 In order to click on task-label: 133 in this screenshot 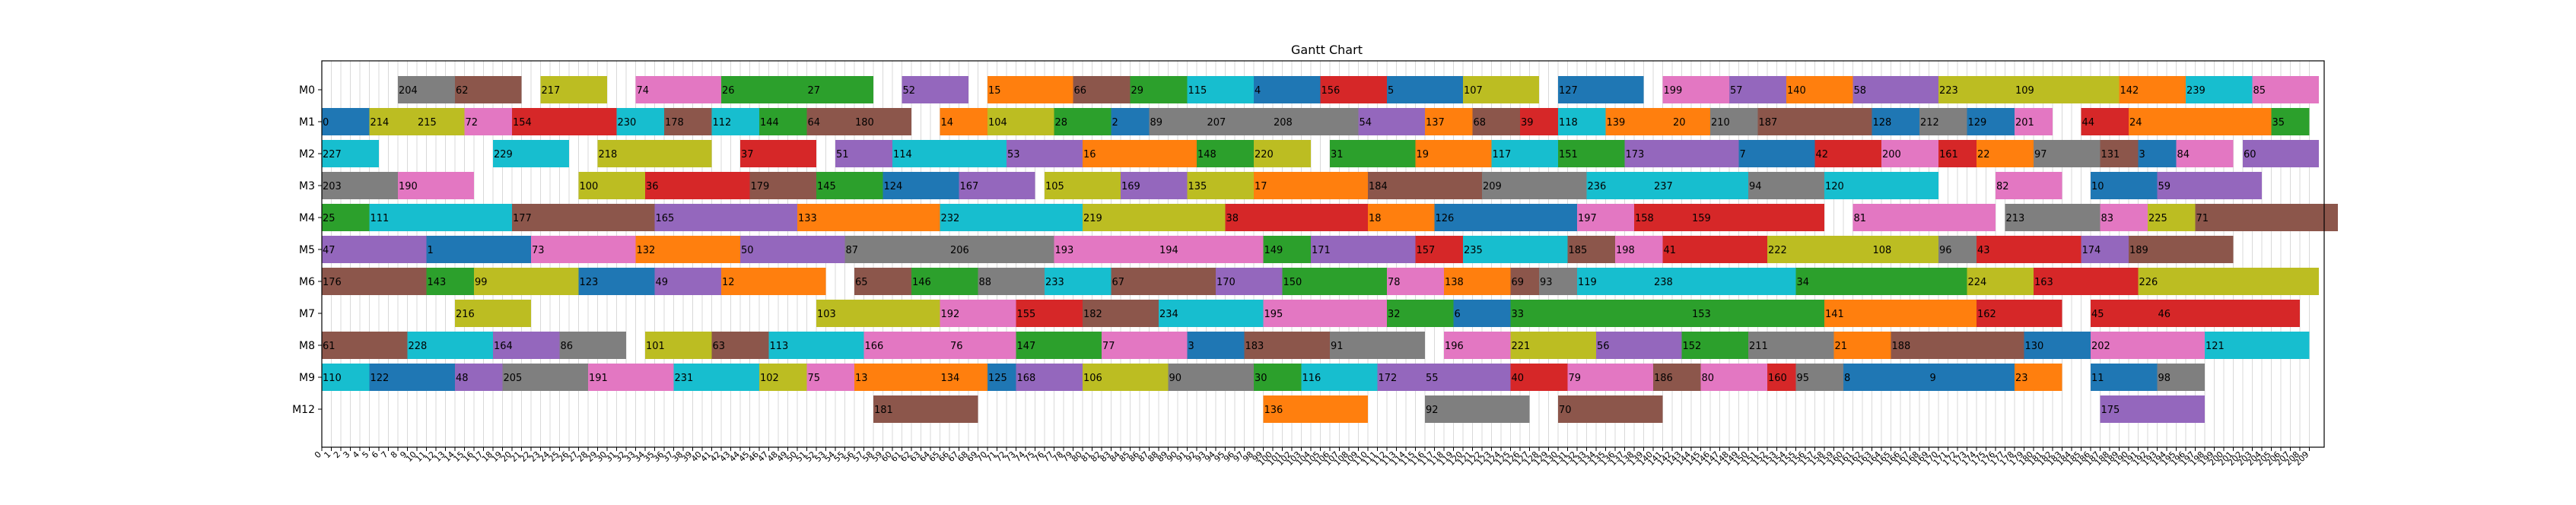, I will do `click(808, 218)`.